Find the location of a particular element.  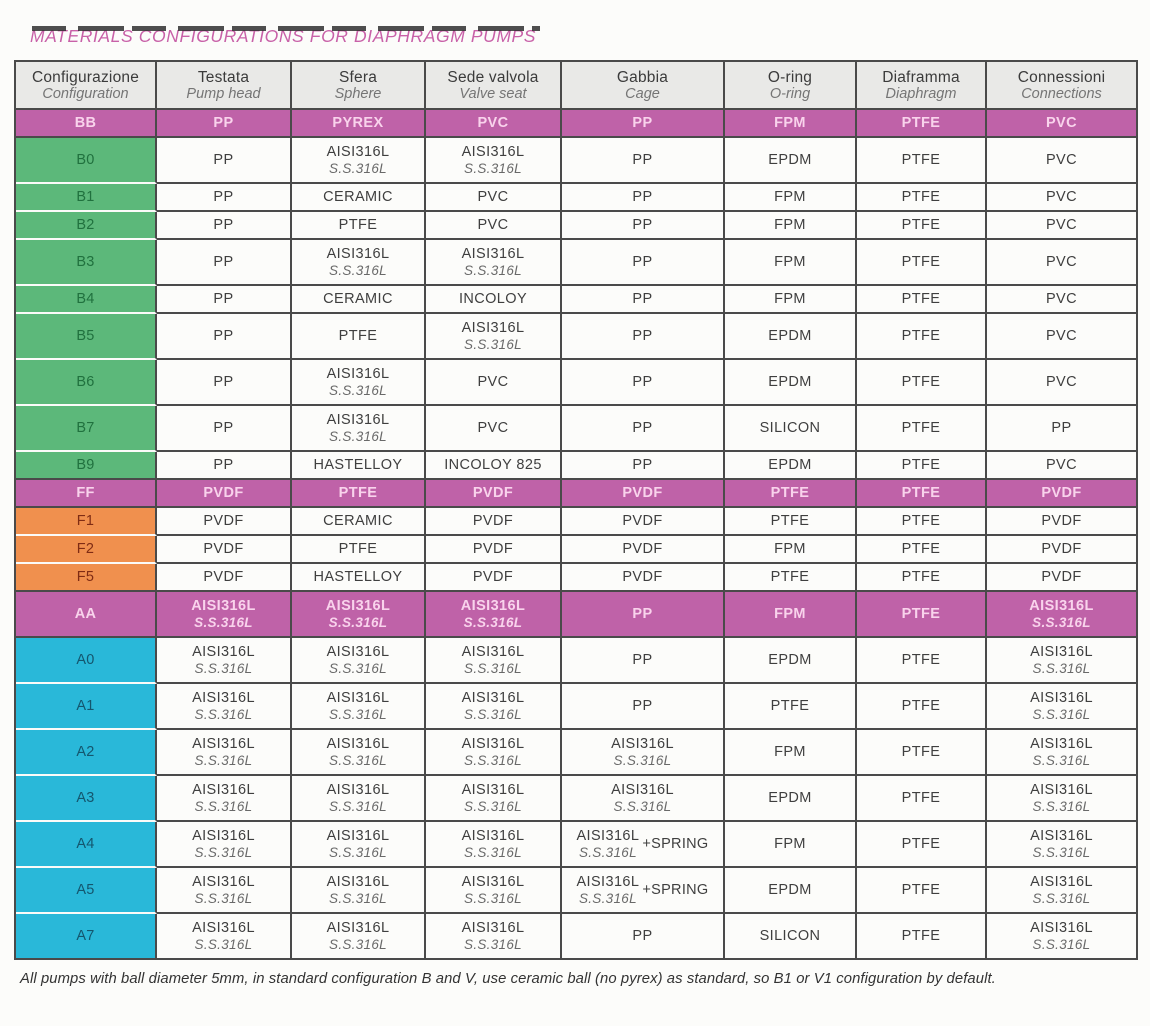

config-code-cell: B7 is located at coordinates (86, 429).